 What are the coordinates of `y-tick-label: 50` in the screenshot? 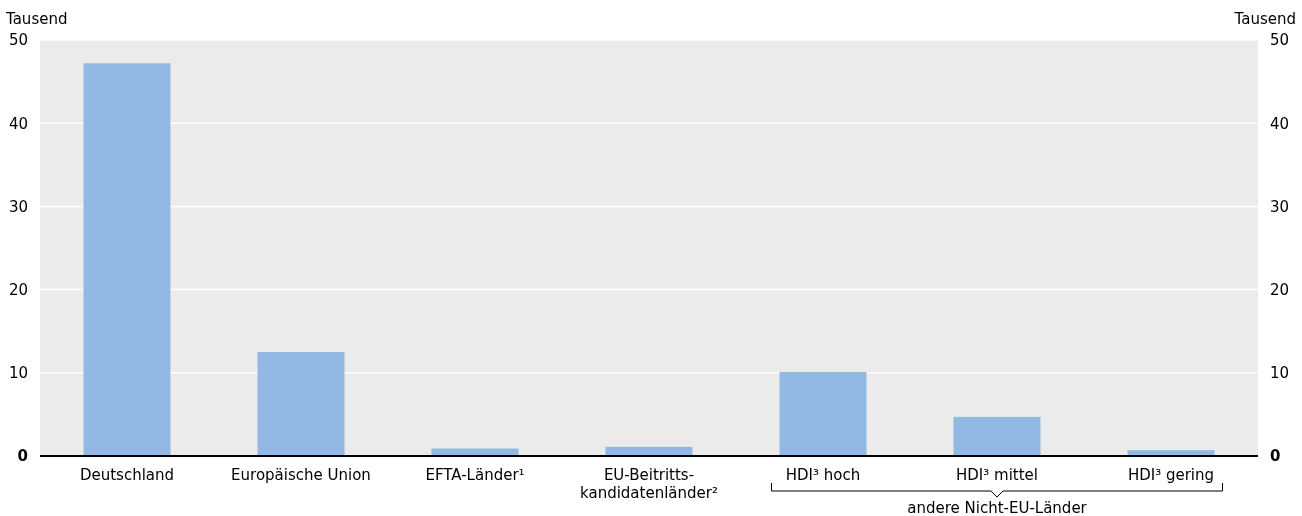 It's located at (18, 40).